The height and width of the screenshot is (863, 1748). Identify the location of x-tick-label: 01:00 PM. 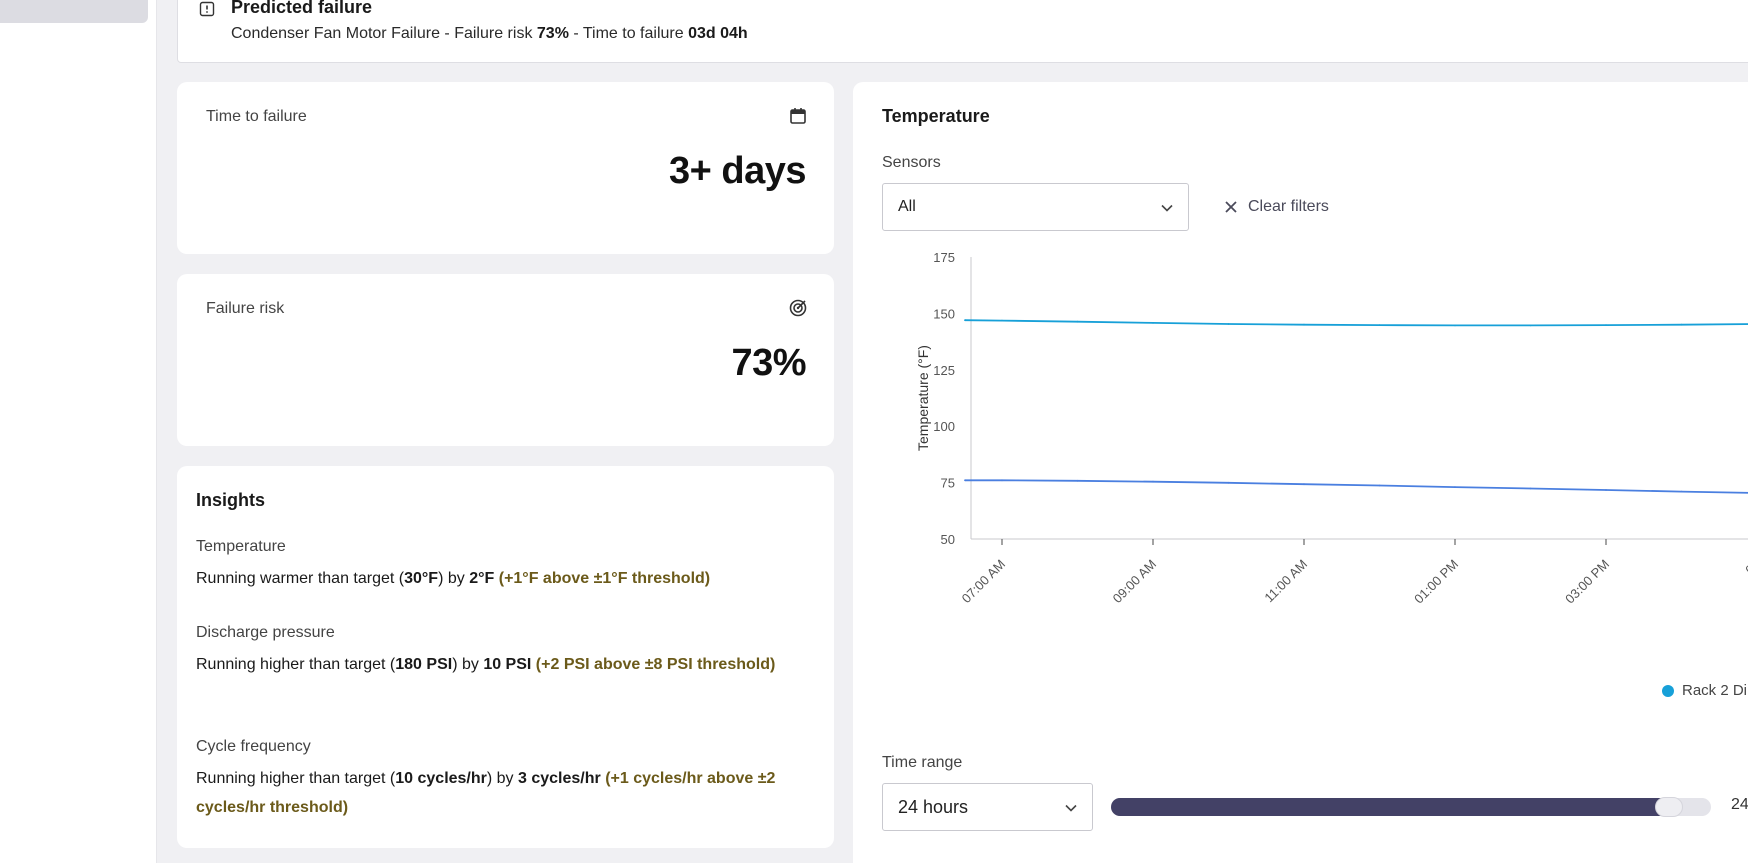
(1436, 582).